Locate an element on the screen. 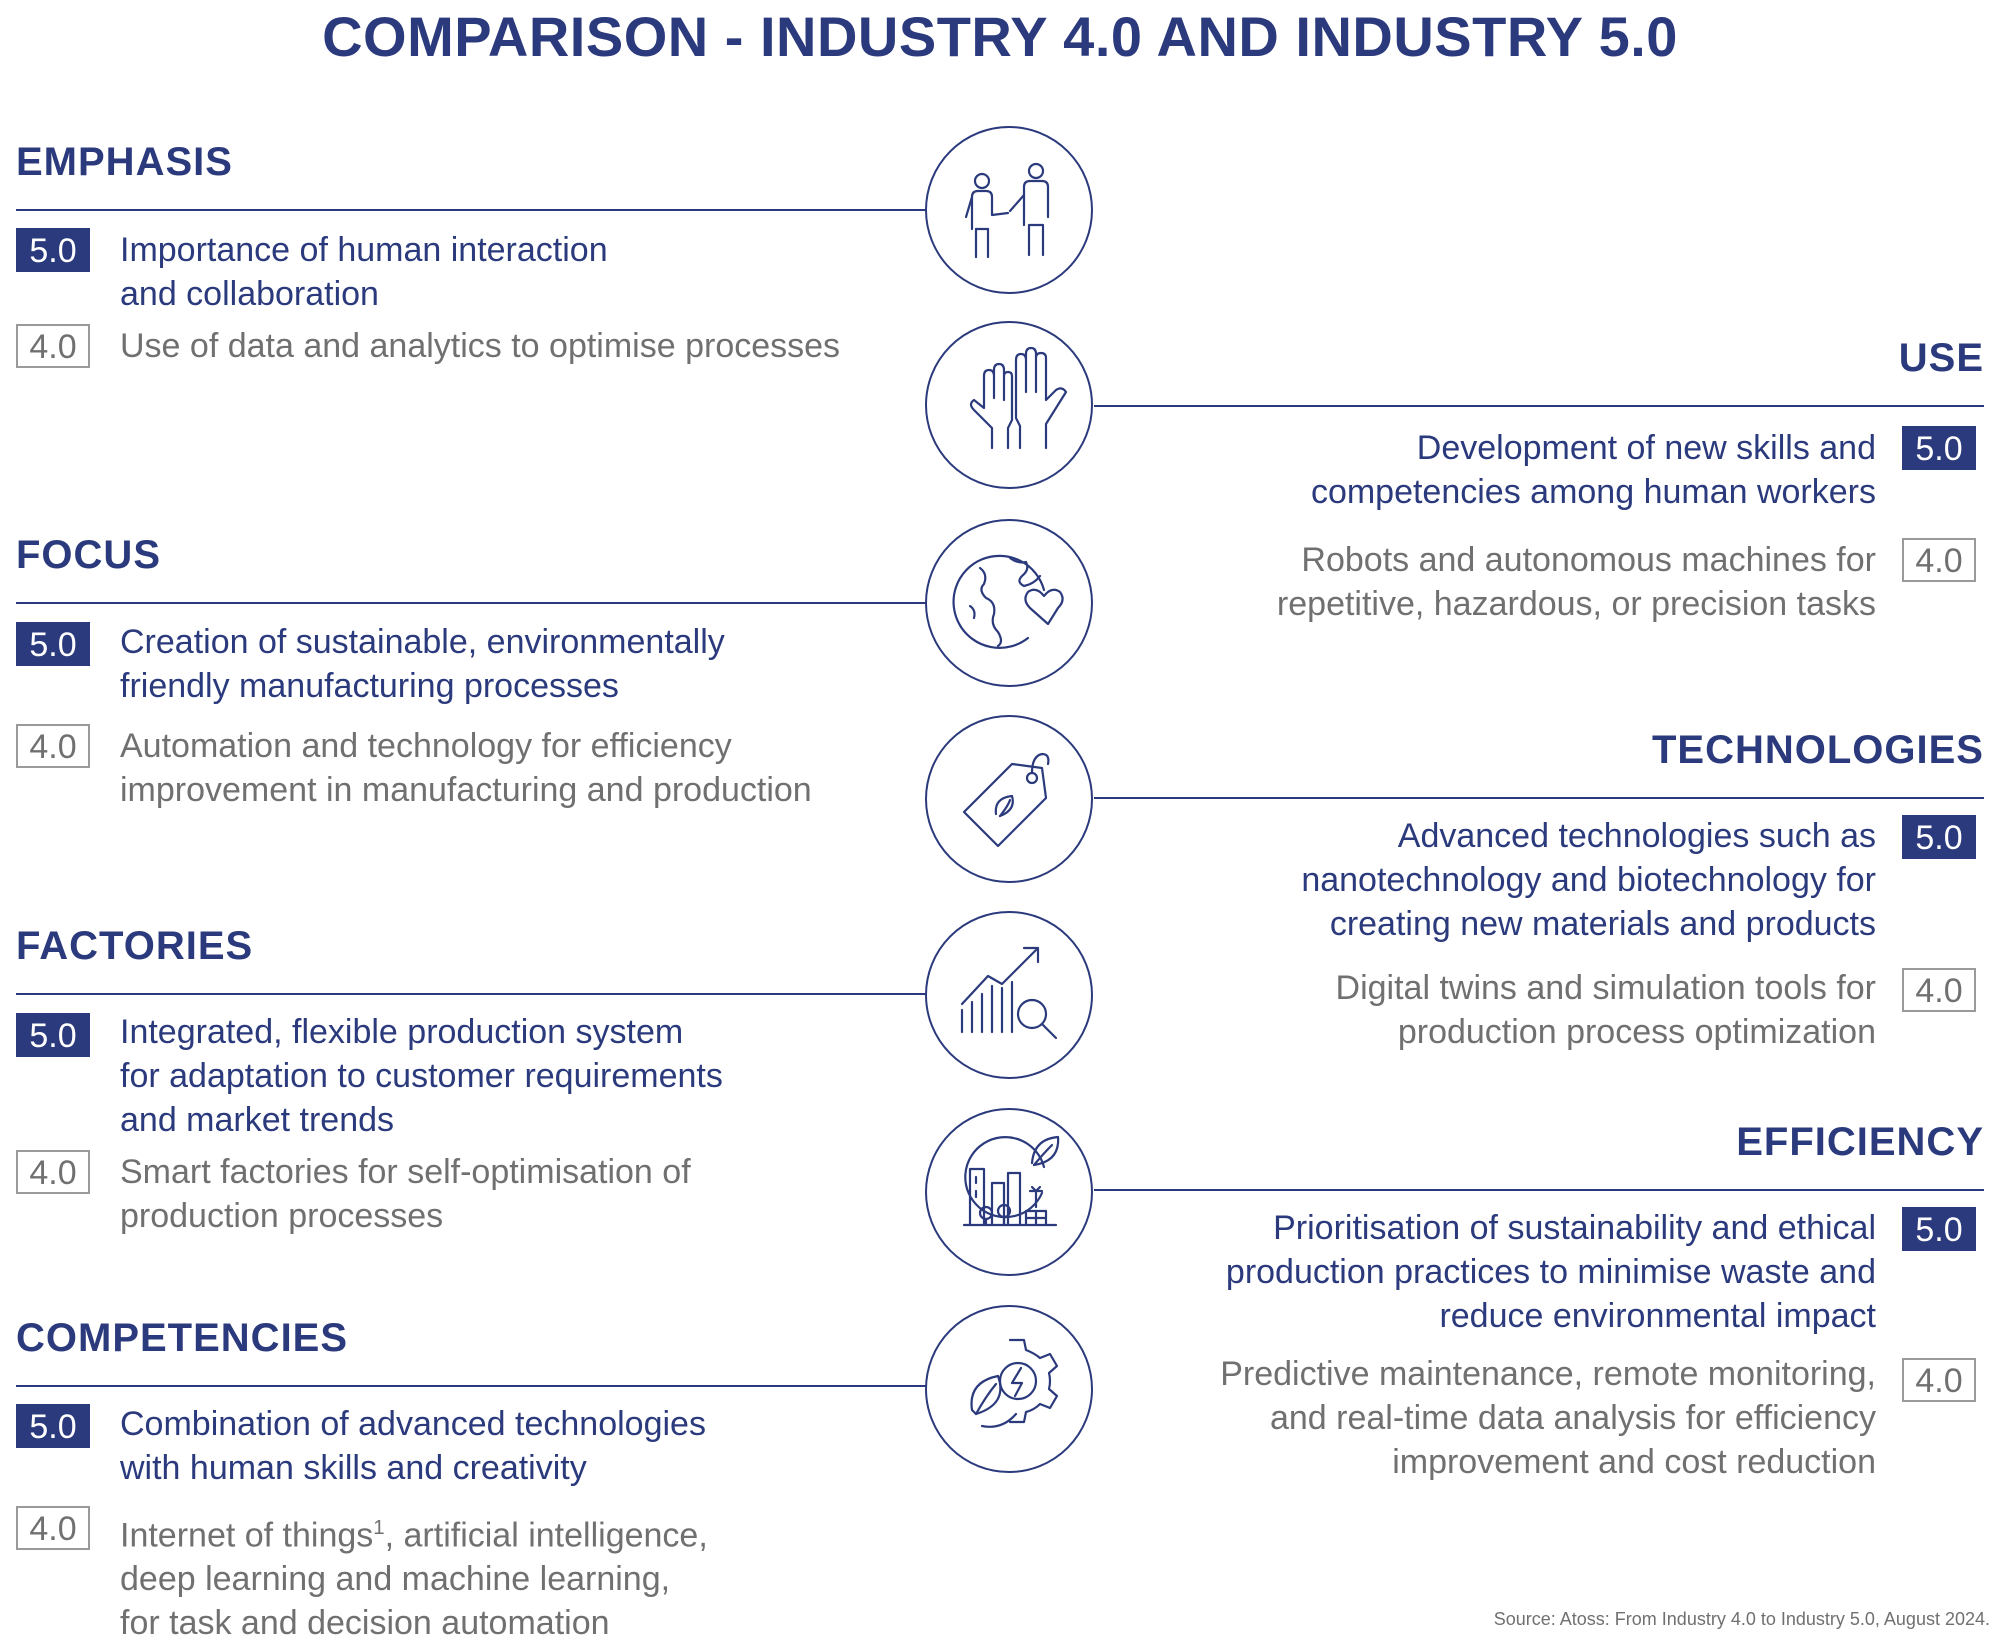  green-city-icon is located at coordinates (1009, 1192).